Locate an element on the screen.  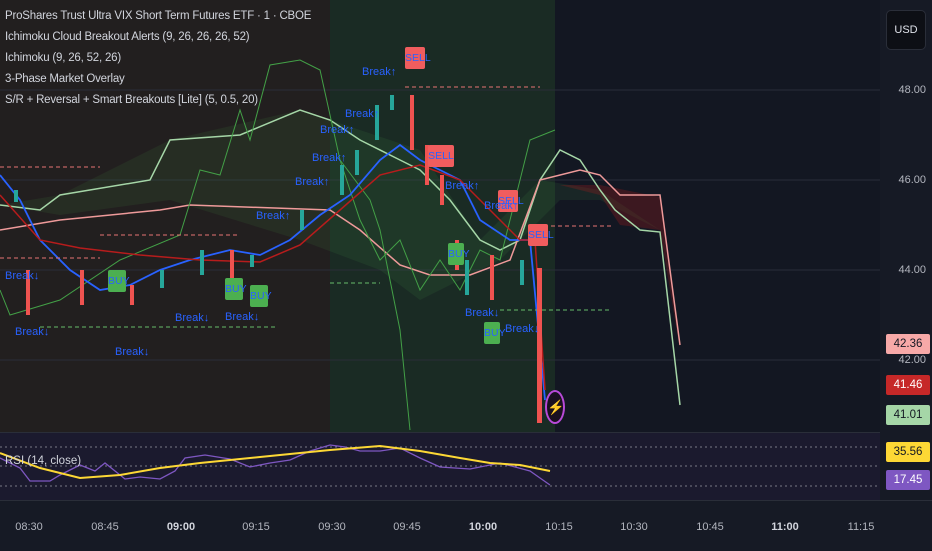
rsi-ma-tag: 35.56 is located at coordinates (908, 452).